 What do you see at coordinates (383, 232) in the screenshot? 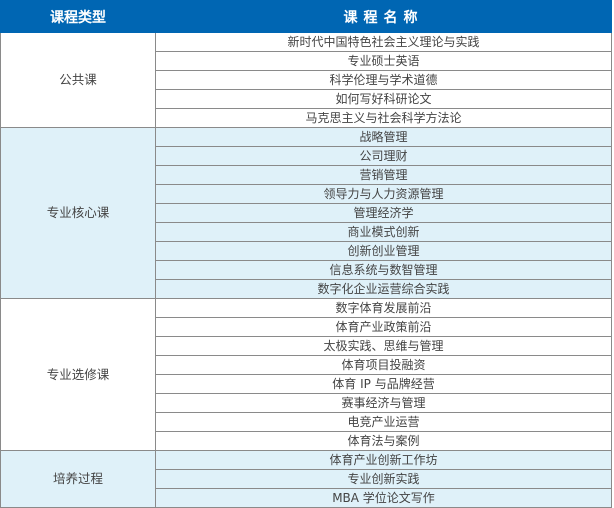
I see `course-name: 商业模式创新` at bounding box center [383, 232].